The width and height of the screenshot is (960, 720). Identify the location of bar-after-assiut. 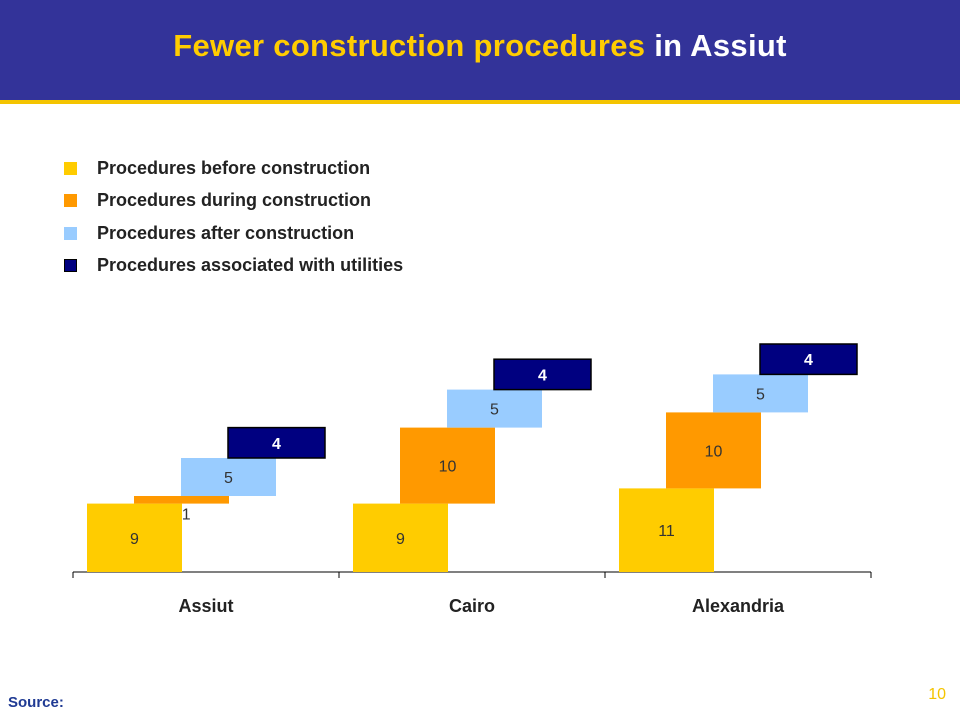
(228, 477).